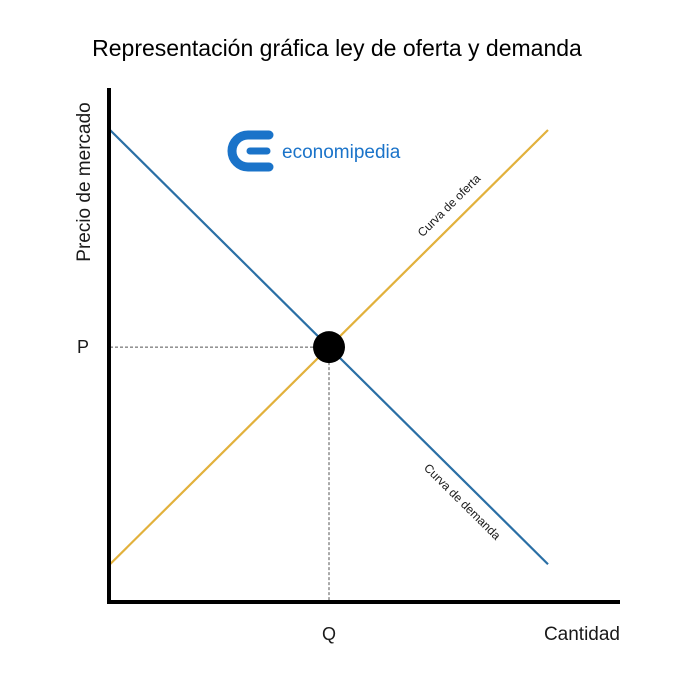 The height and width of the screenshot is (675, 675). Describe the element at coordinates (83, 347) in the screenshot. I see `y-tick-label-p: P` at that location.